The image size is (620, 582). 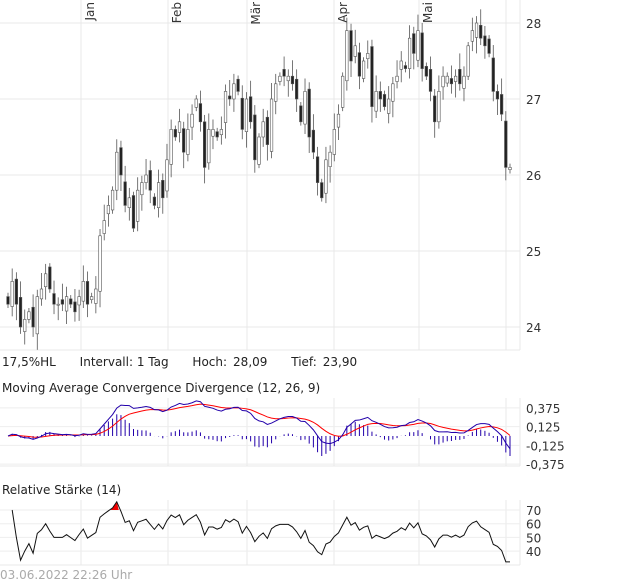 I want to click on price-tick-label: 24, so click(x=533, y=328).